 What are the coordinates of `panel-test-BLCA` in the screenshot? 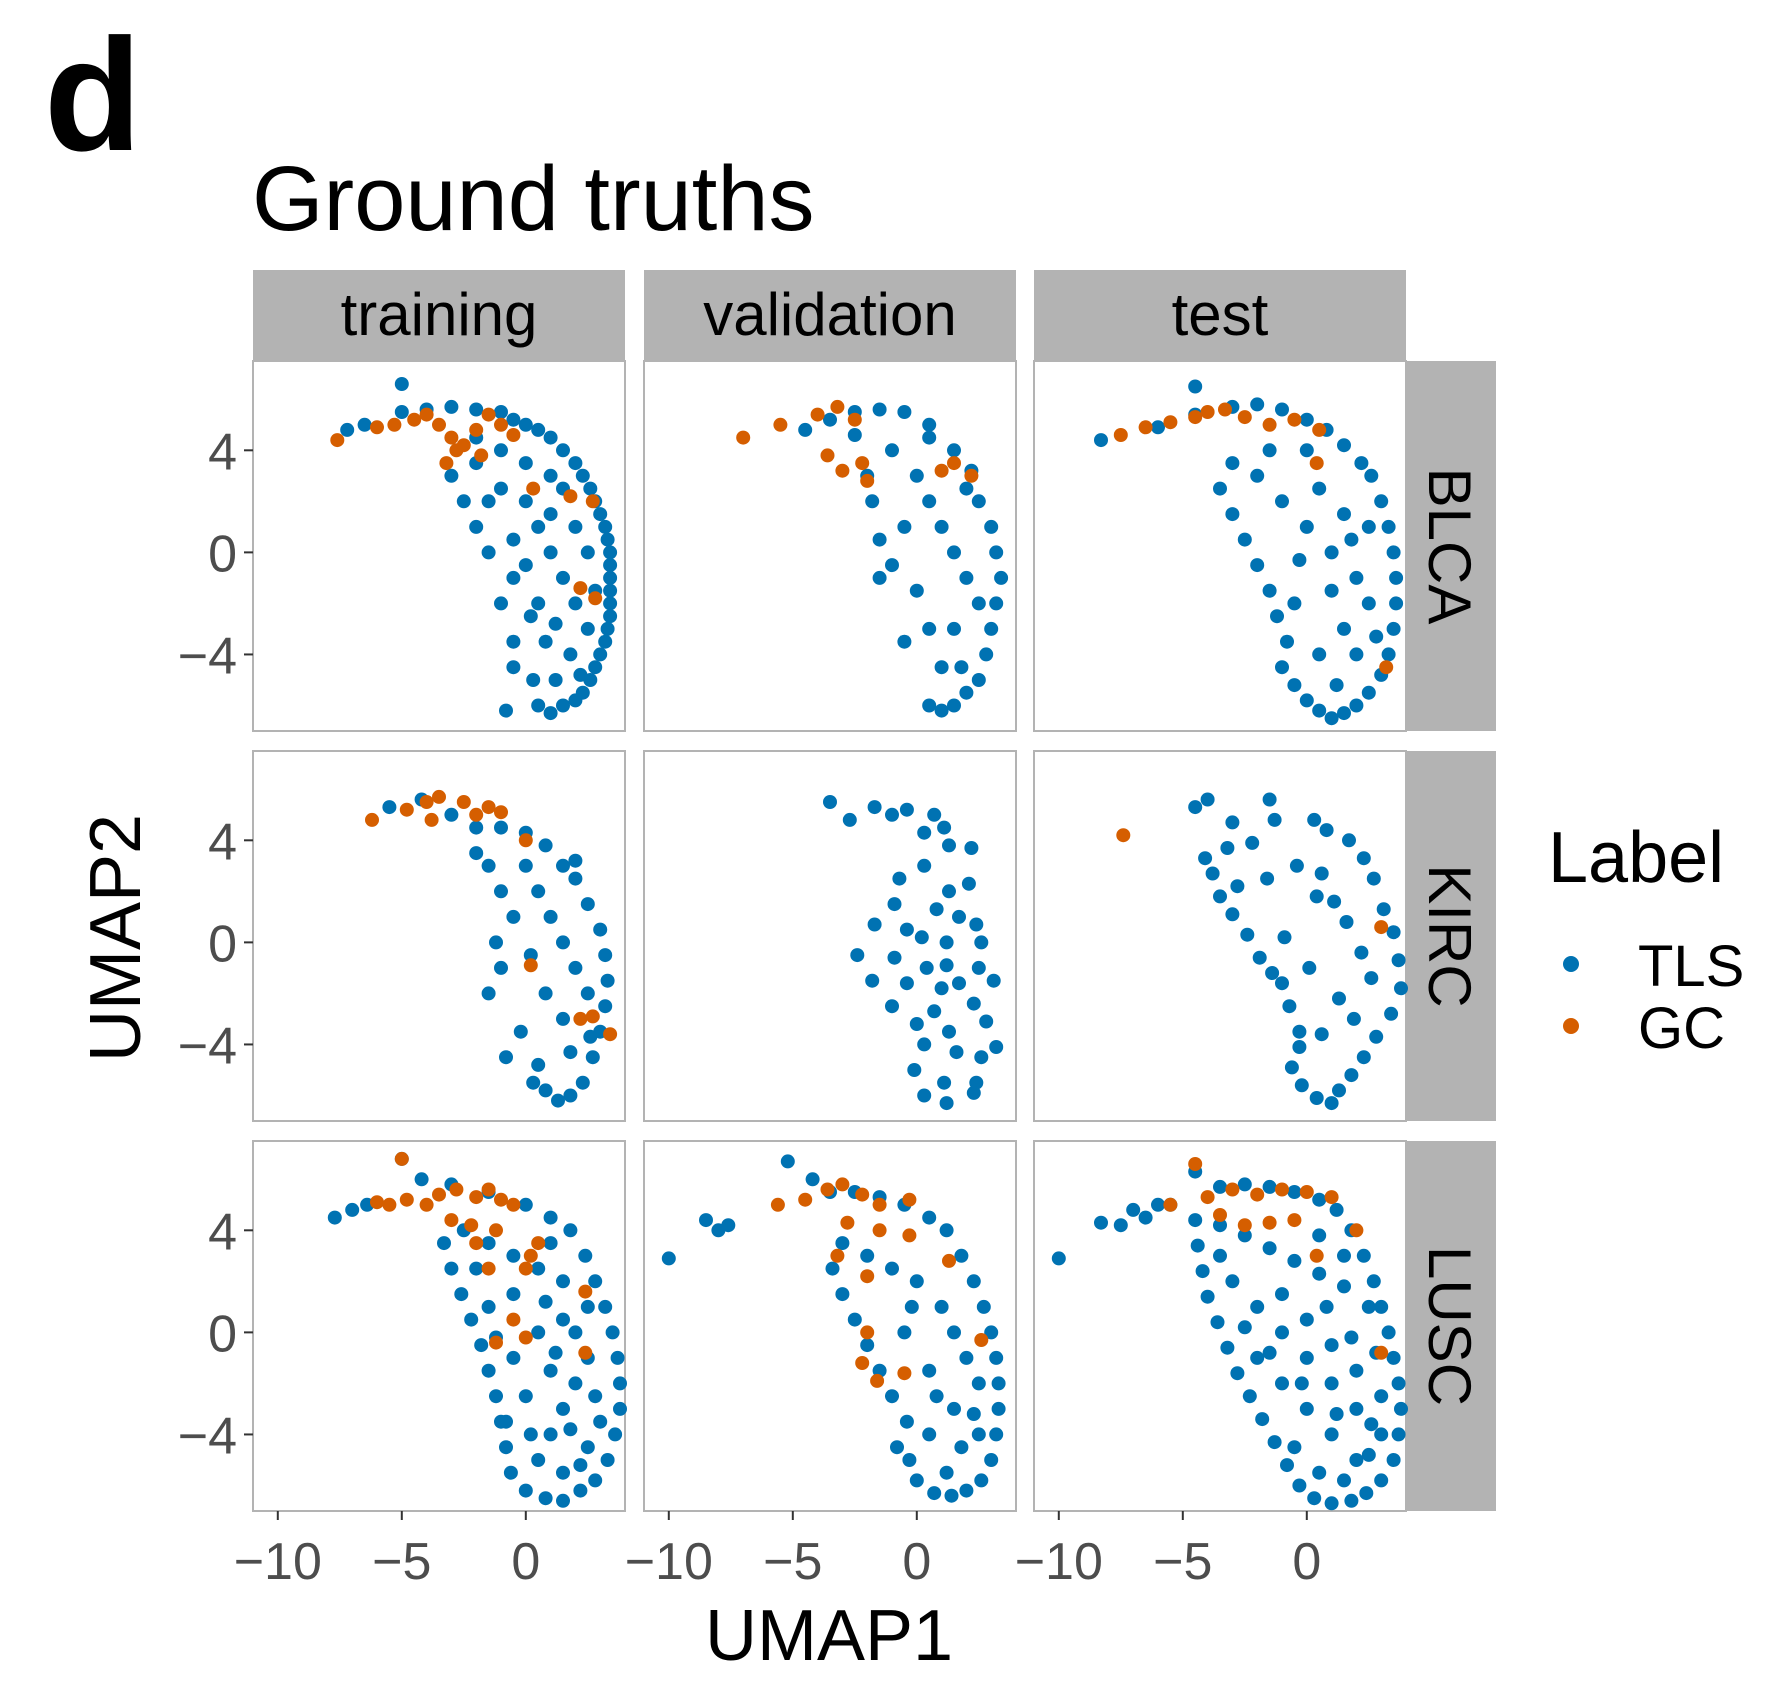 It's located at (1220, 546).